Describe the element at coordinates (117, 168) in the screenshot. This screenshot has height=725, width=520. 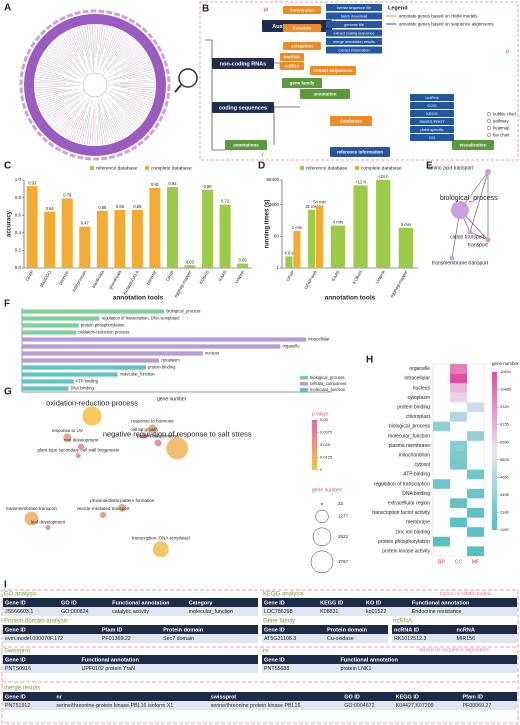
I see `legend-label: reference database` at that location.